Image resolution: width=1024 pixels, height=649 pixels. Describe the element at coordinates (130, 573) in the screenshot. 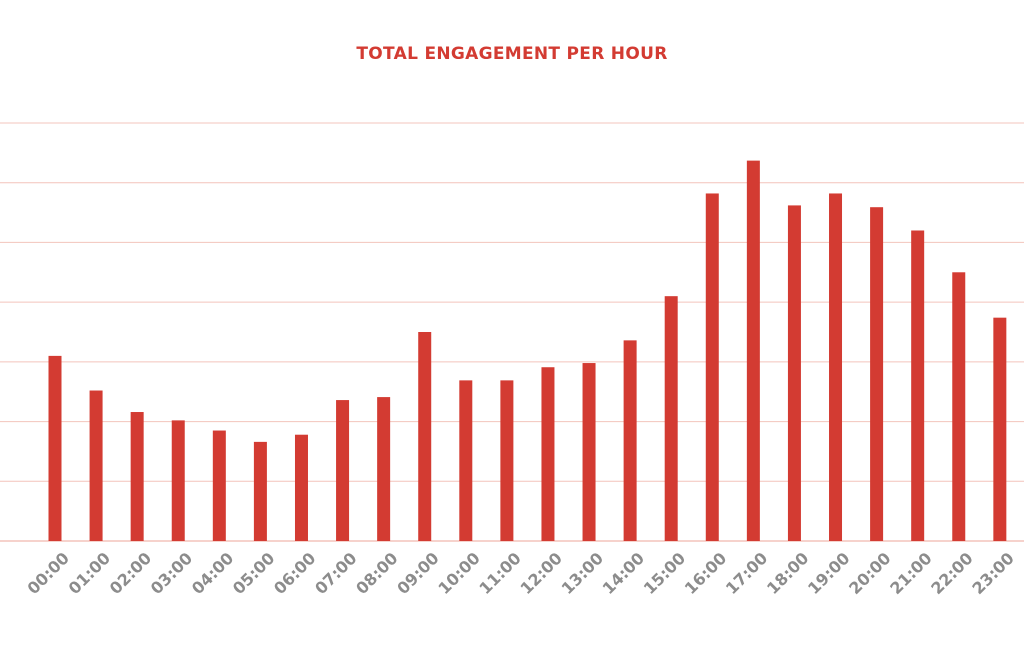

I see `x-tick-label: 02:00` at that location.